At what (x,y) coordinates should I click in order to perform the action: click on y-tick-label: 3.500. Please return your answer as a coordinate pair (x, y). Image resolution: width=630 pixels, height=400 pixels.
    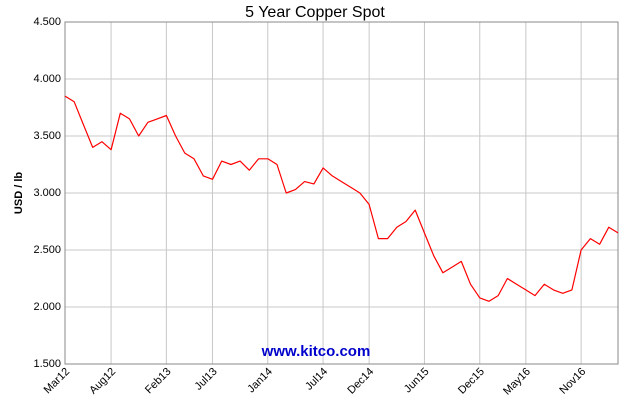
    Looking at the image, I should click on (47, 136).